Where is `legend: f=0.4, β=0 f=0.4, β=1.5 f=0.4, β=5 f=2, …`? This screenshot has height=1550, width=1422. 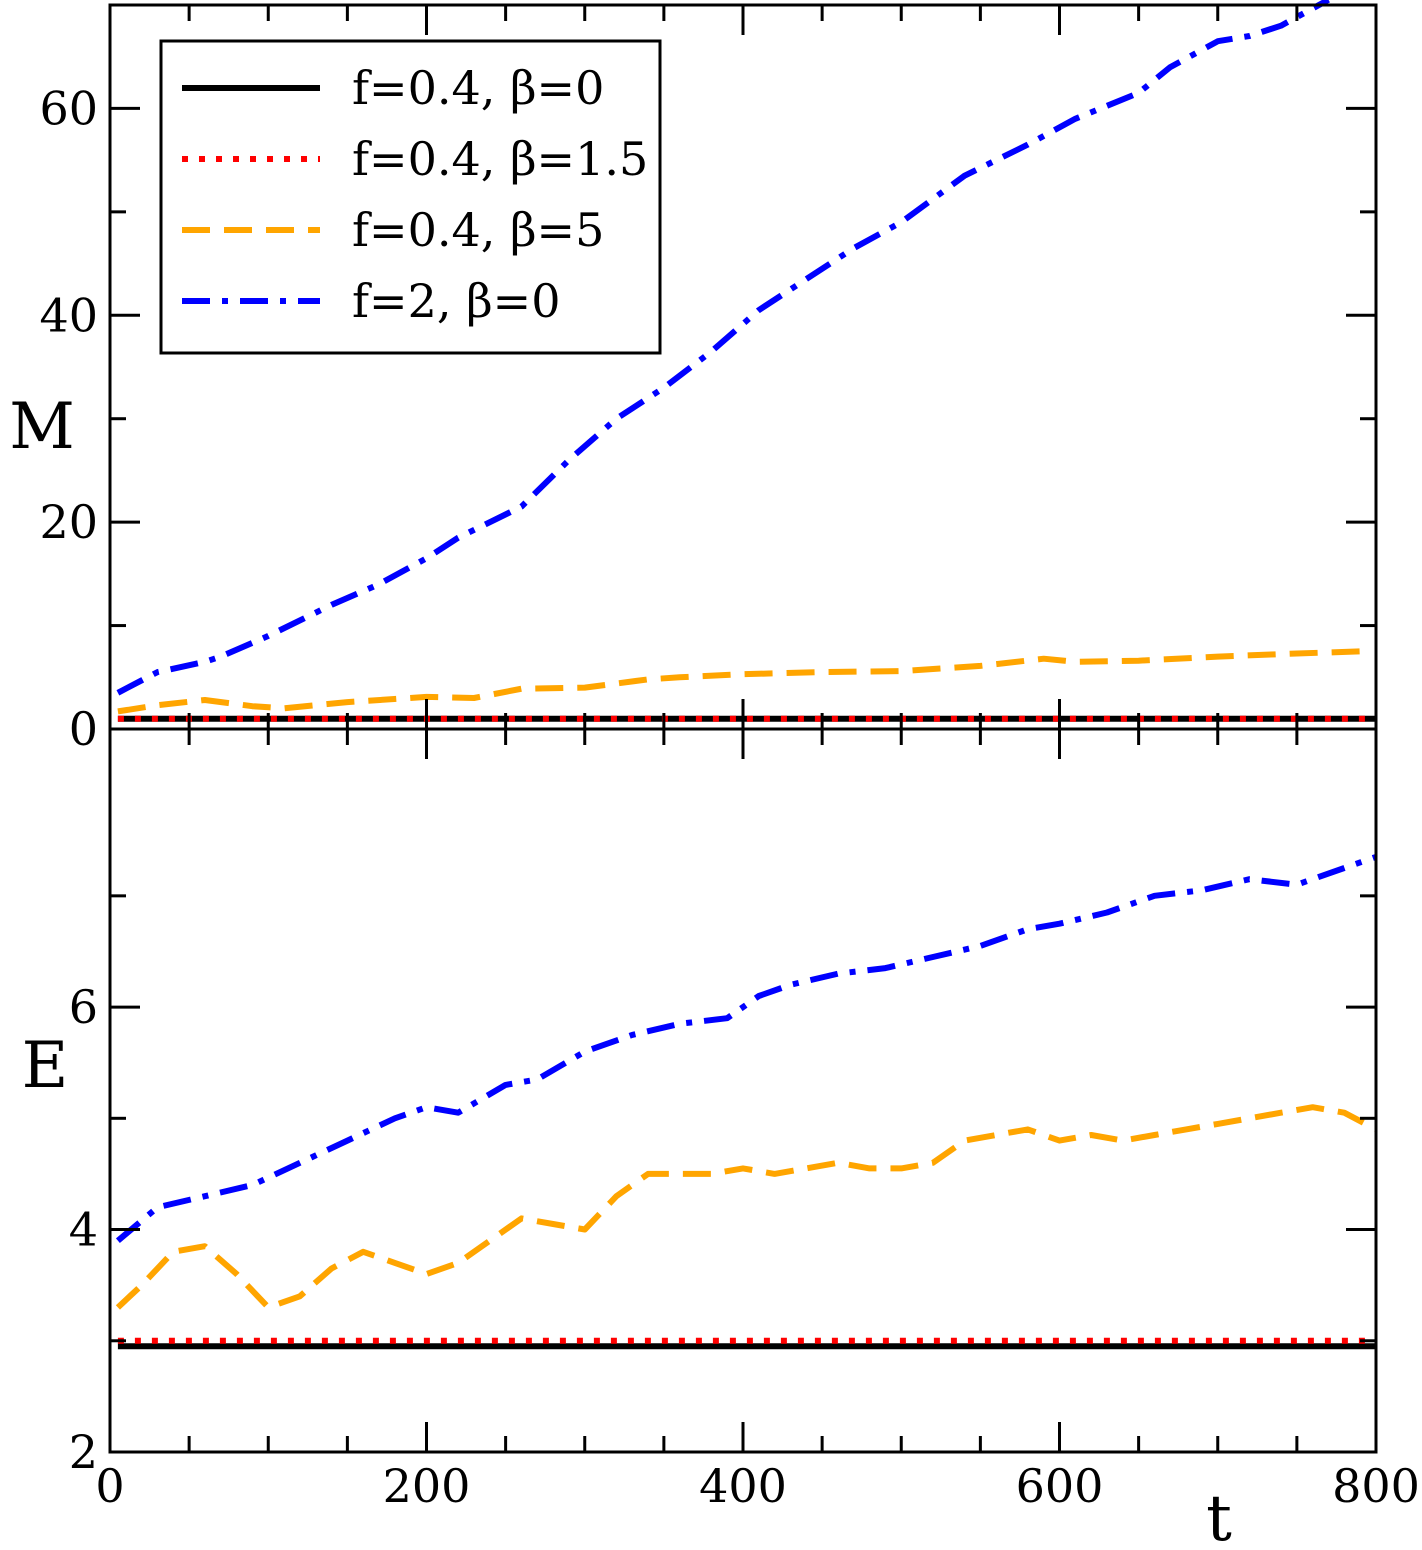
legend: f=0.4, β=0 f=0.4, β=1.5 f=0.4, β=5 f=2, … is located at coordinates (410, 197).